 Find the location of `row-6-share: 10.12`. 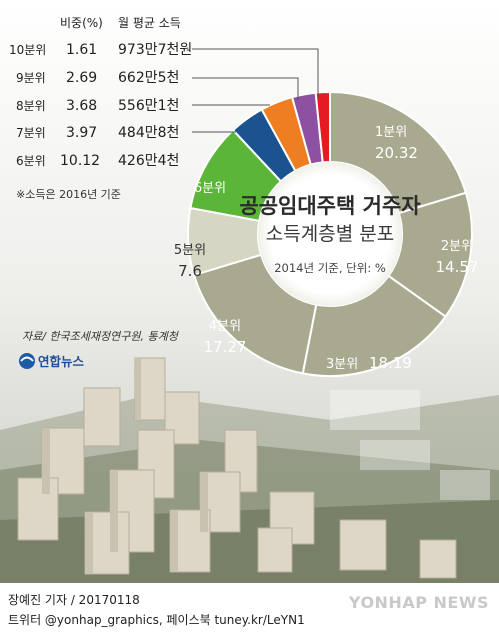

row-6-share: 10.12 is located at coordinates (80, 161).